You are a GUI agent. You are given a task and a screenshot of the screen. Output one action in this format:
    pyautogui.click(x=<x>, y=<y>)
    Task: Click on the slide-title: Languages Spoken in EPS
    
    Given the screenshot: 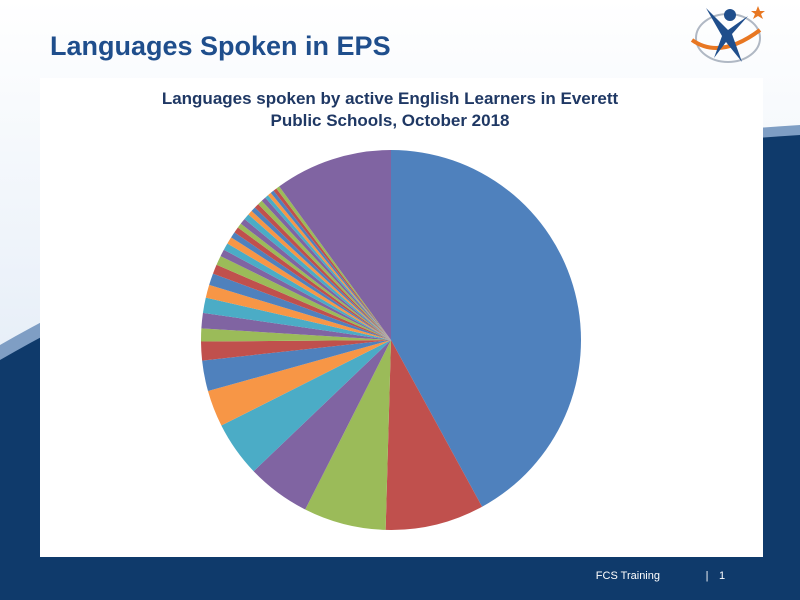 What is the action you would take?
    pyautogui.click(x=220, y=46)
    